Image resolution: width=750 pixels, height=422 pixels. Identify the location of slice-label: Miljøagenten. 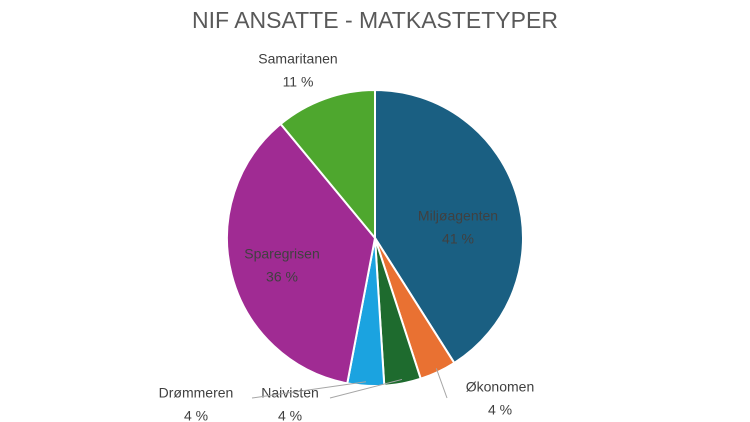
(458, 216).